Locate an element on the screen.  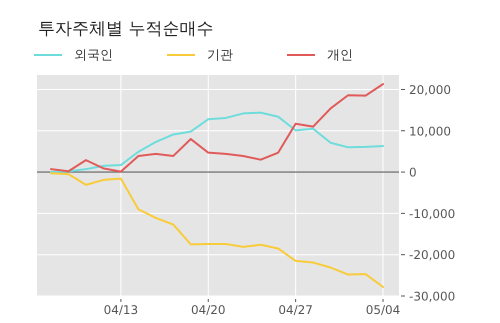
y-tick-label: 0 is located at coordinates (413, 173).